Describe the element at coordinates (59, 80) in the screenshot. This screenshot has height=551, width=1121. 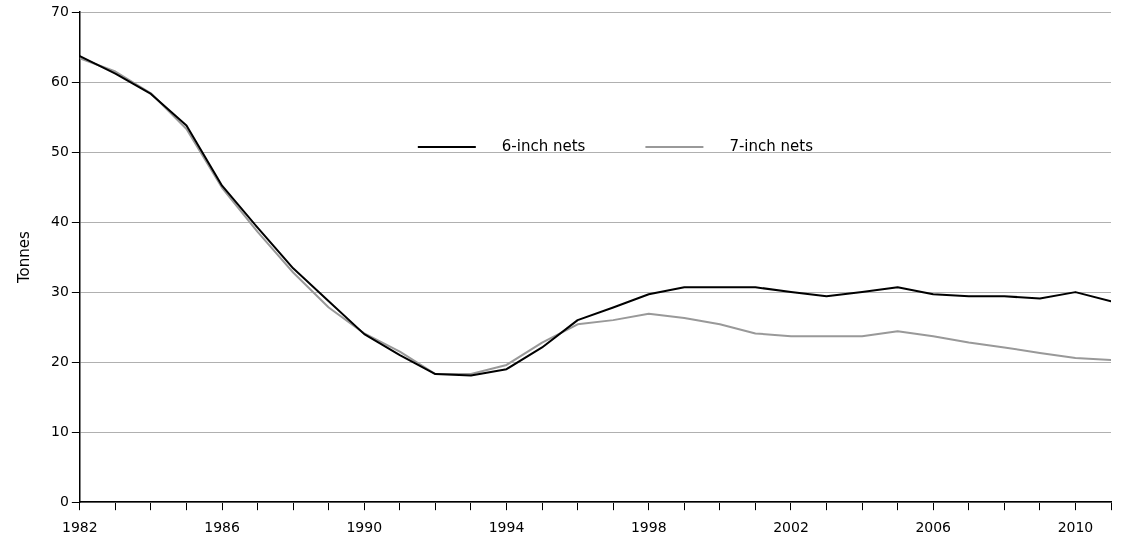
I see `y-tick-label: 60` at that location.